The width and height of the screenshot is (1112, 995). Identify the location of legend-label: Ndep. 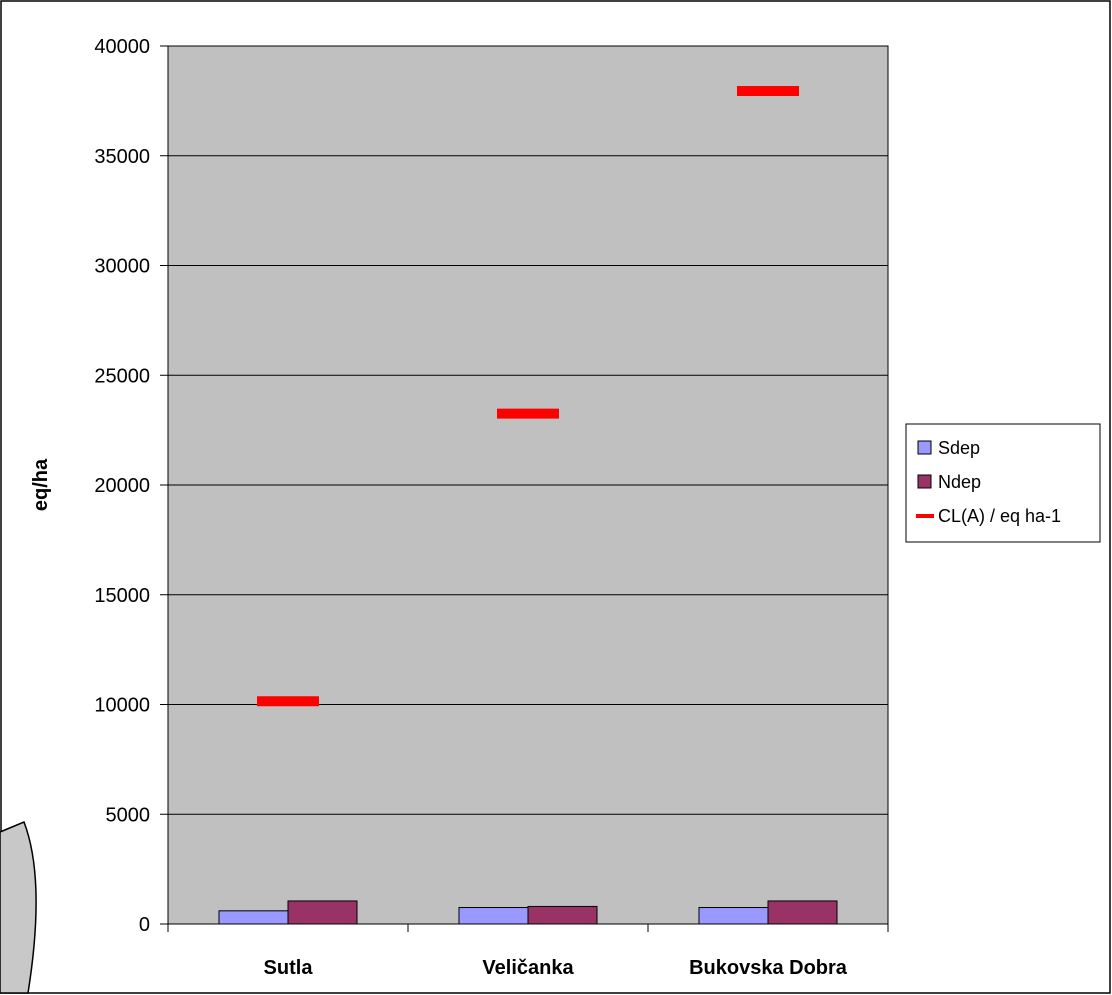
(959, 482).